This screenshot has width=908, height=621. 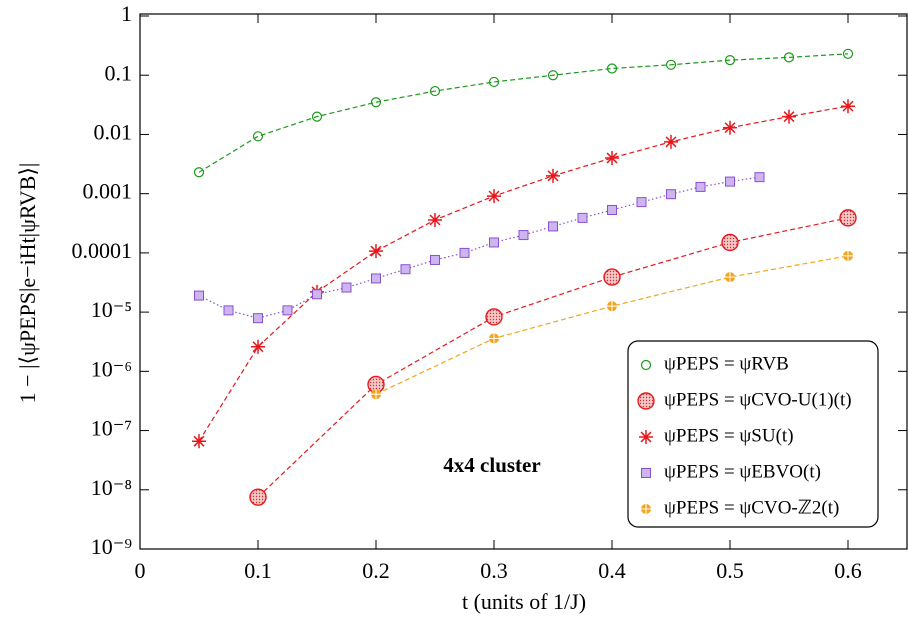 What do you see at coordinates (112, 546) in the screenshot?
I see `y-tick-label: 10⁻⁹` at bounding box center [112, 546].